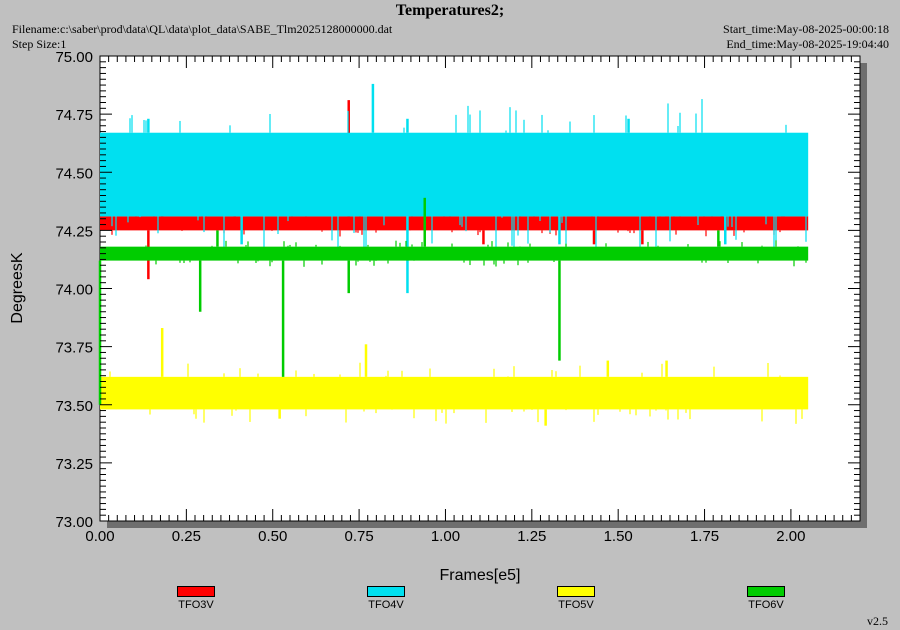  I want to click on series-band-tfo6v, so click(454, 253).